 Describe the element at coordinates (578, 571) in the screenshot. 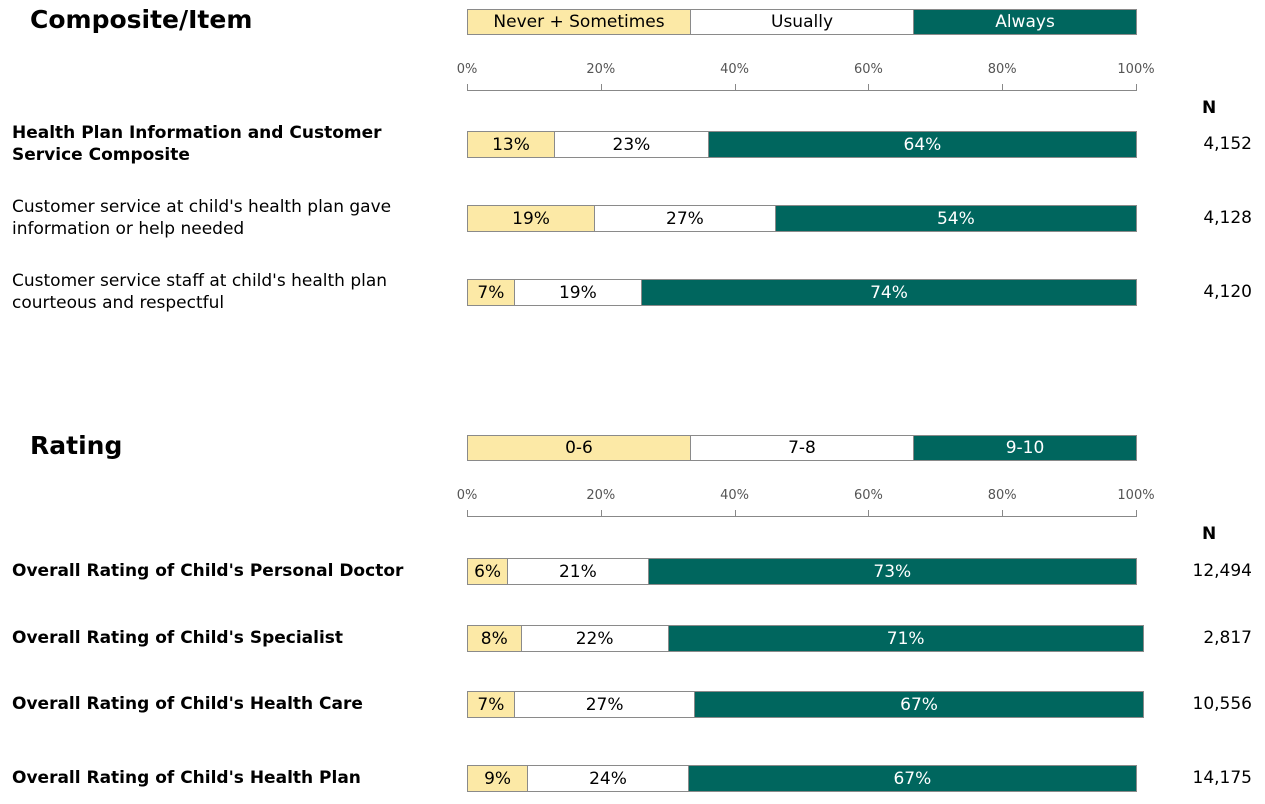

I see `bar-segment: 21%` at that location.